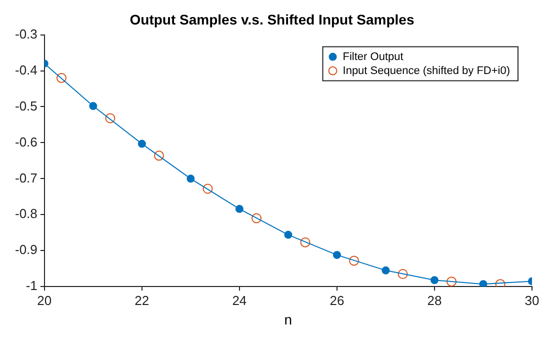 The image size is (560, 337). I want to click on y-tick-label: -0.8, so click(26, 214).